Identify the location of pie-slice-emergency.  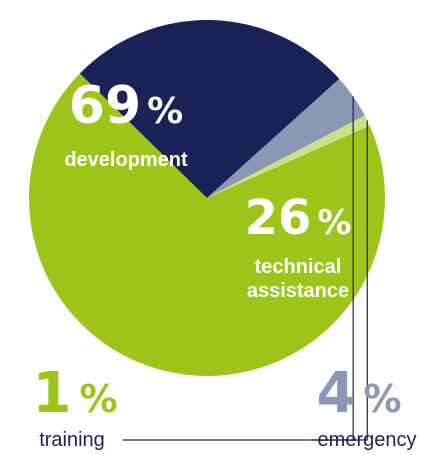
(286, 138).